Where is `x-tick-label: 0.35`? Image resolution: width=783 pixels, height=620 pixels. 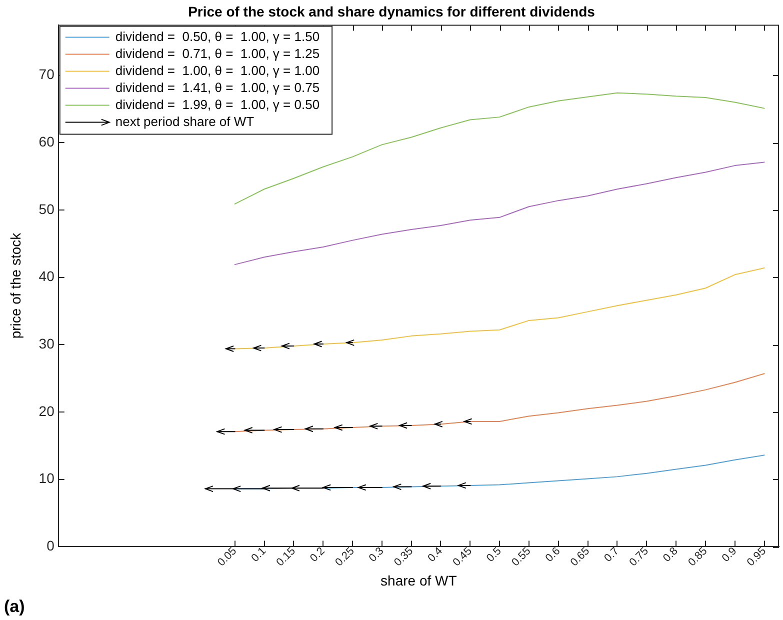
x-tick-label: 0.35 is located at coordinates (404, 557).